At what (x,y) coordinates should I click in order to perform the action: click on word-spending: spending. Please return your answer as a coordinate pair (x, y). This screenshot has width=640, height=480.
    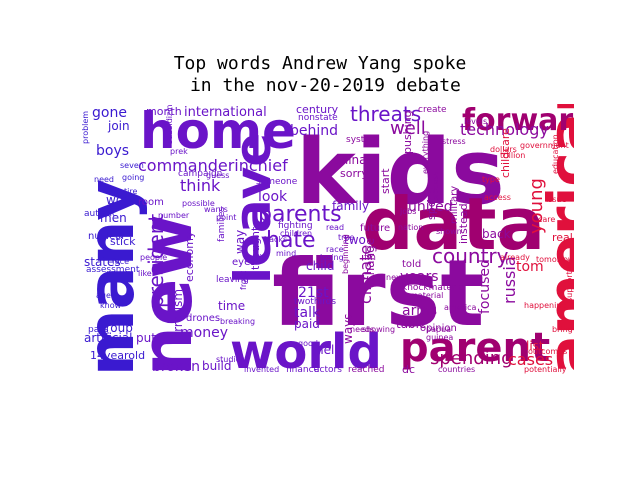
    Looking at the image, I should click on (471, 358).